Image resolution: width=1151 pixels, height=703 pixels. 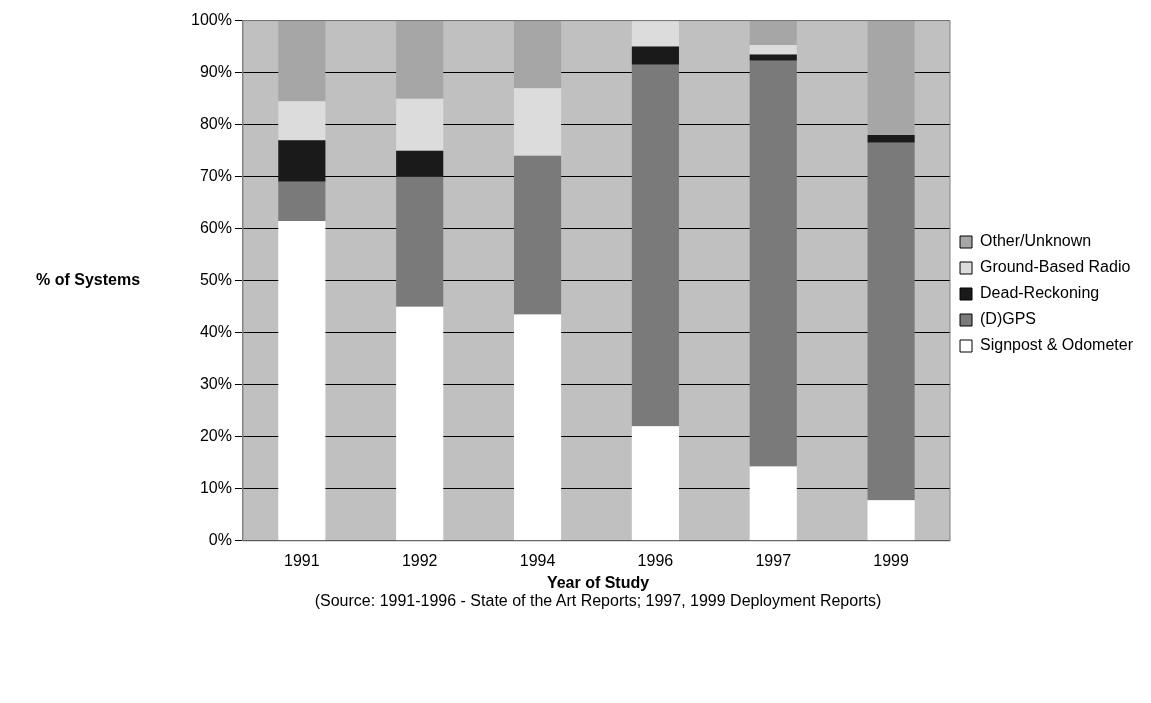 I want to click on x-tick-label: 1994, so click(x=537, y=560).